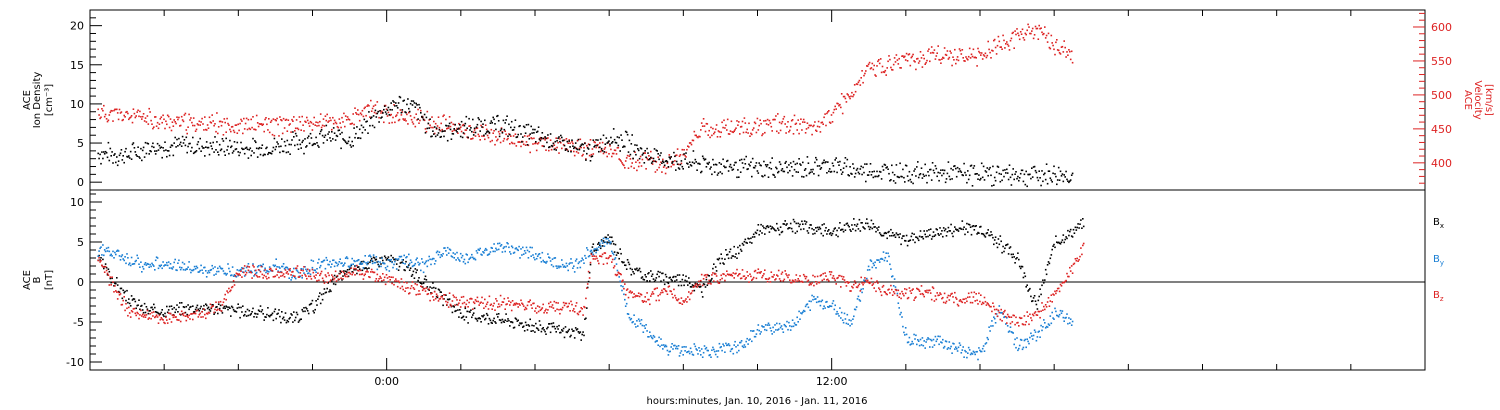  Describe the element at coordinates (37, 100) in the screenshot. I see `top-left-axis-label-line2: Ion Density` at that location.